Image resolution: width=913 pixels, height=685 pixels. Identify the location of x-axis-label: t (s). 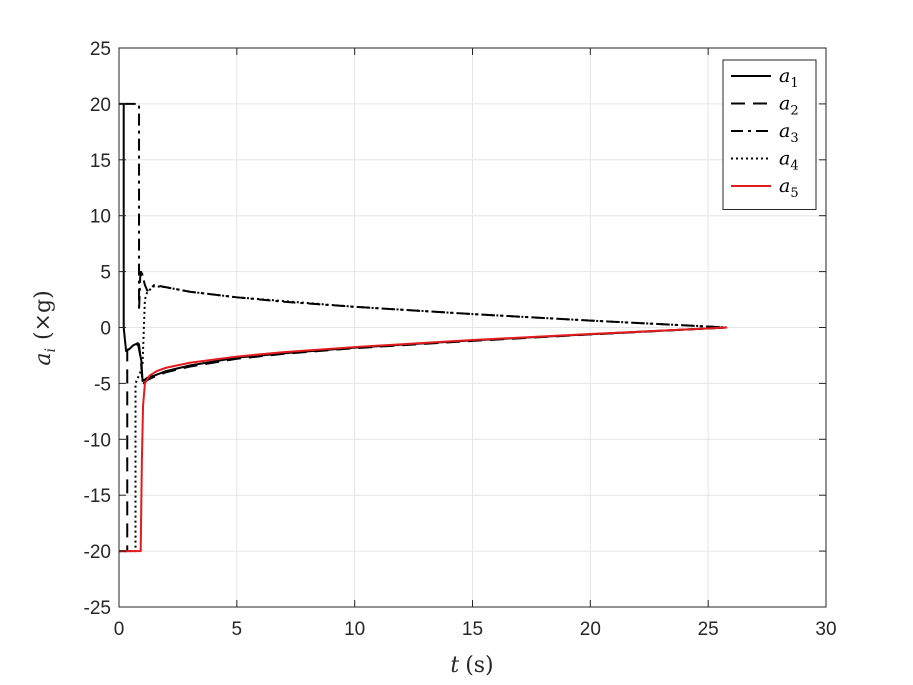
(471, 665).